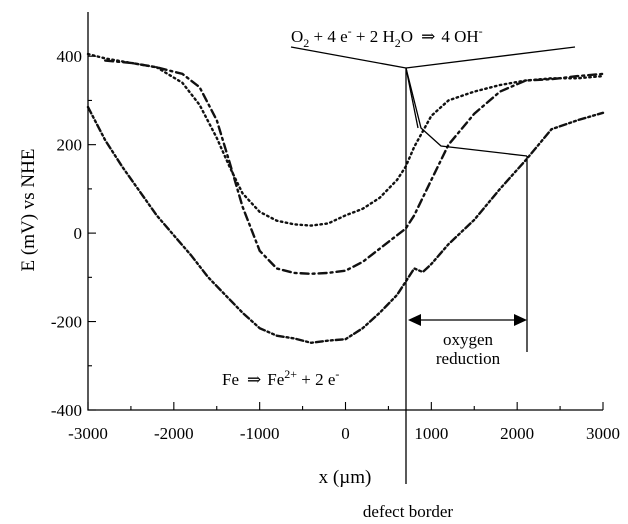  I want to click on bottom-reaction-arrow-icon: ⇒, so click(254, 379).